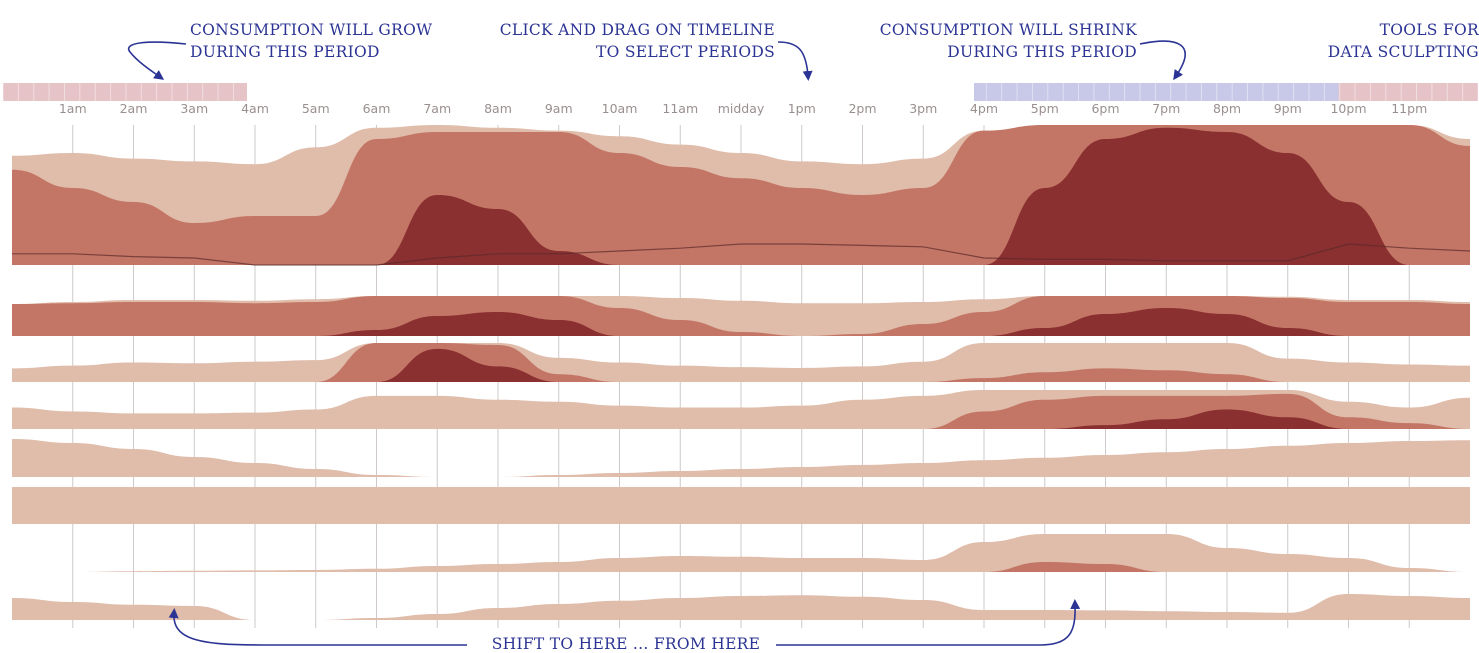 The width and height of the screenshot is (1479, 653). What do you see at coordinates (1403, 52) in the screenshot?
I see `tools-annotation-line2: DATA SCULPTING` at bounding box center [1403, 52].